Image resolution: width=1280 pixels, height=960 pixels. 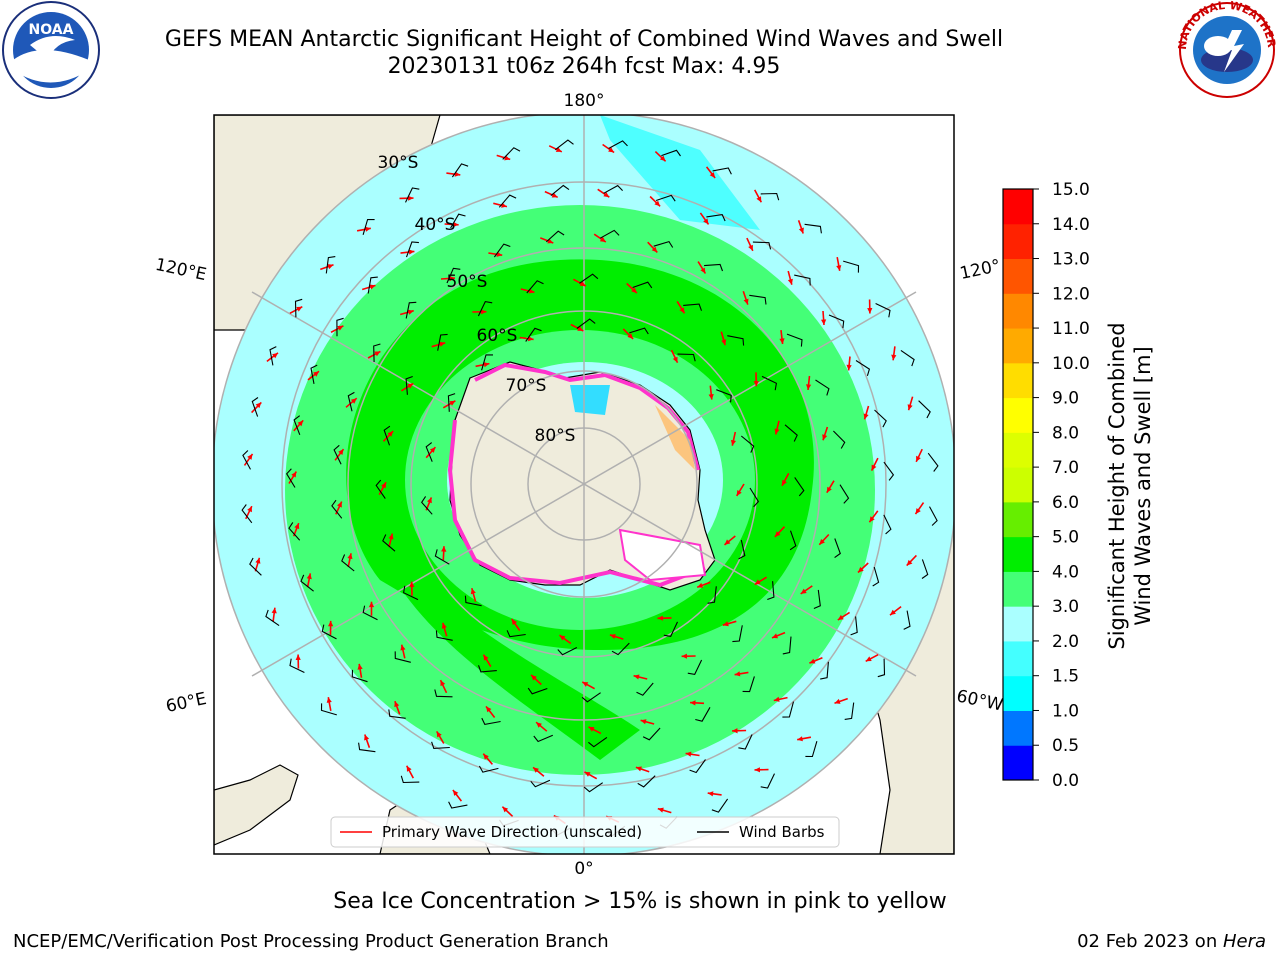 I want to click on colorbar-tick-label: 0.0, so click(x=1065, y=781).